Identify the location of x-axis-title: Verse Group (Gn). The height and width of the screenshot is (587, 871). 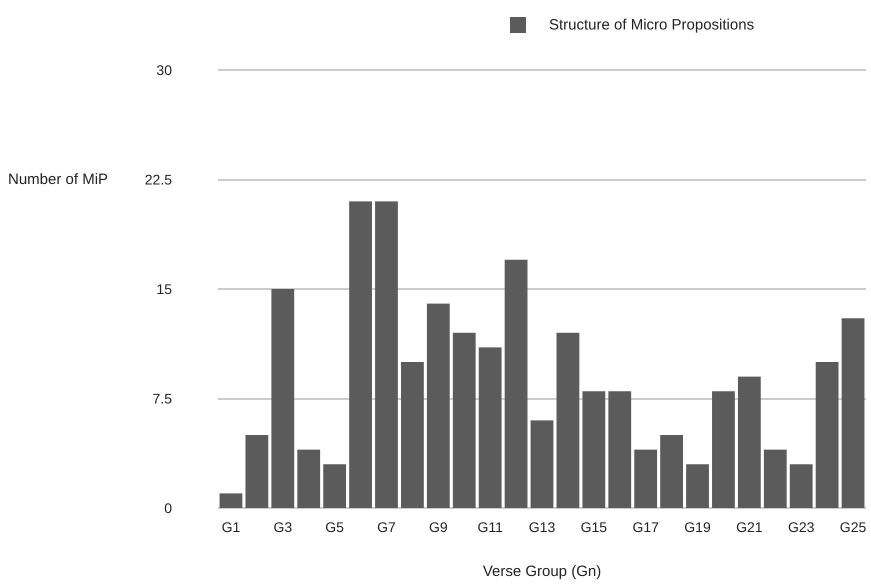
(542, 571).